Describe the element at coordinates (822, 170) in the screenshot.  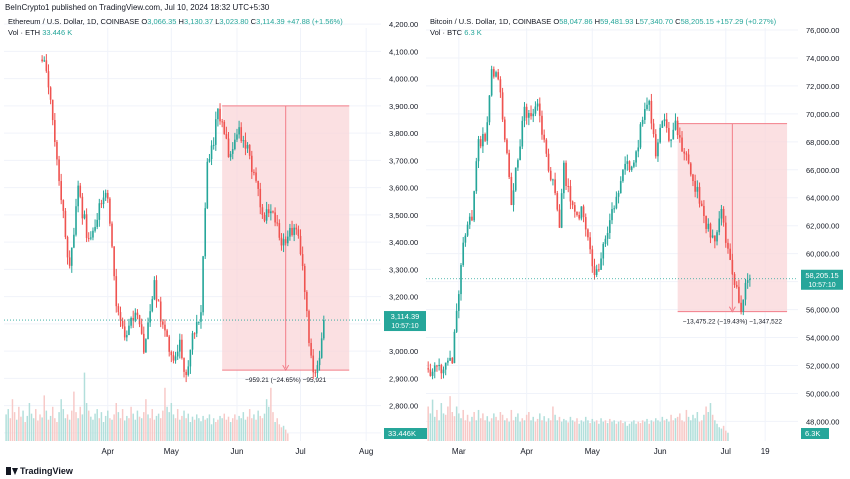
I see `y-tick-label: 66,000.00` at that location.